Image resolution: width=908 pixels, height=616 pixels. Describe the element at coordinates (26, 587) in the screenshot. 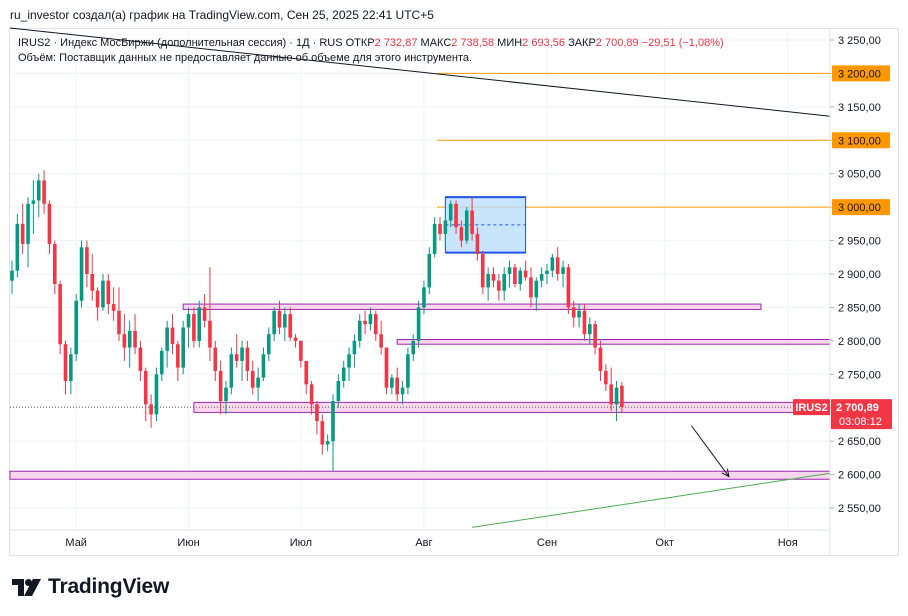

I see `tradingview-logo-icon` at that location.